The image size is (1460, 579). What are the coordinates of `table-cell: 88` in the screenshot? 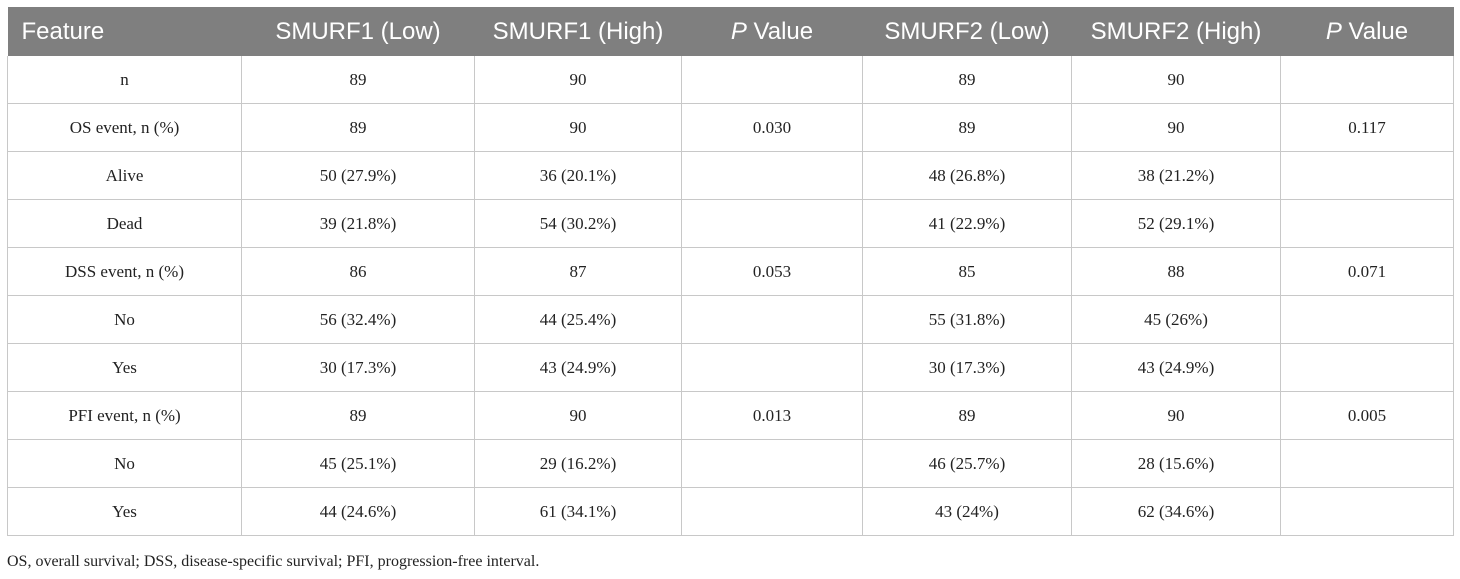 It's located at (1176, 271).